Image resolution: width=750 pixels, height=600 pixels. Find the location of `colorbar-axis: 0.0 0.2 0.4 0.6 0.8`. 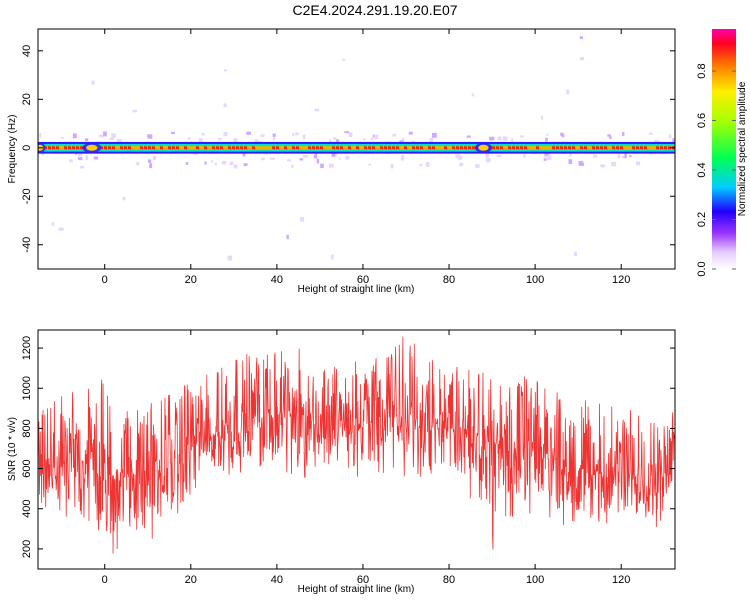

colorbar-axis: 0.0 0.2 0.4 0.6 0.8 is located at coordinates (716, 170).